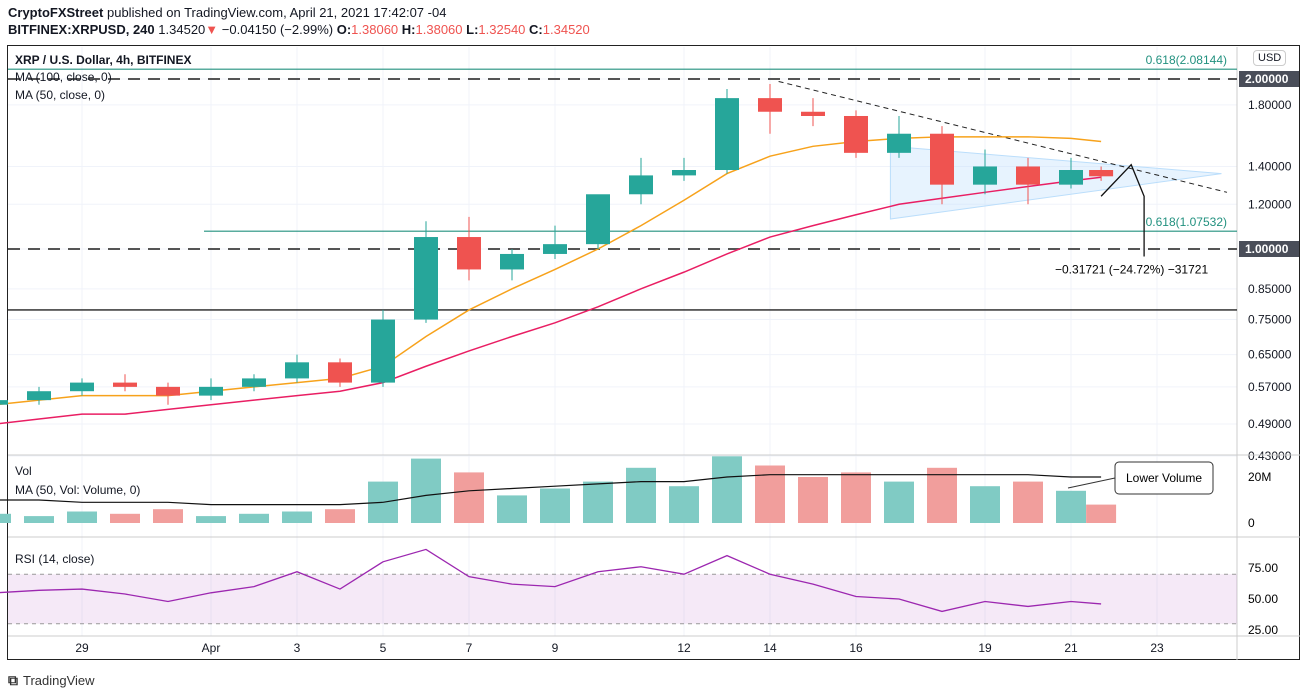 The height and width of the screenshot is (698, 1307). I want to click on low-value: 1.32540, so click(502, 29).